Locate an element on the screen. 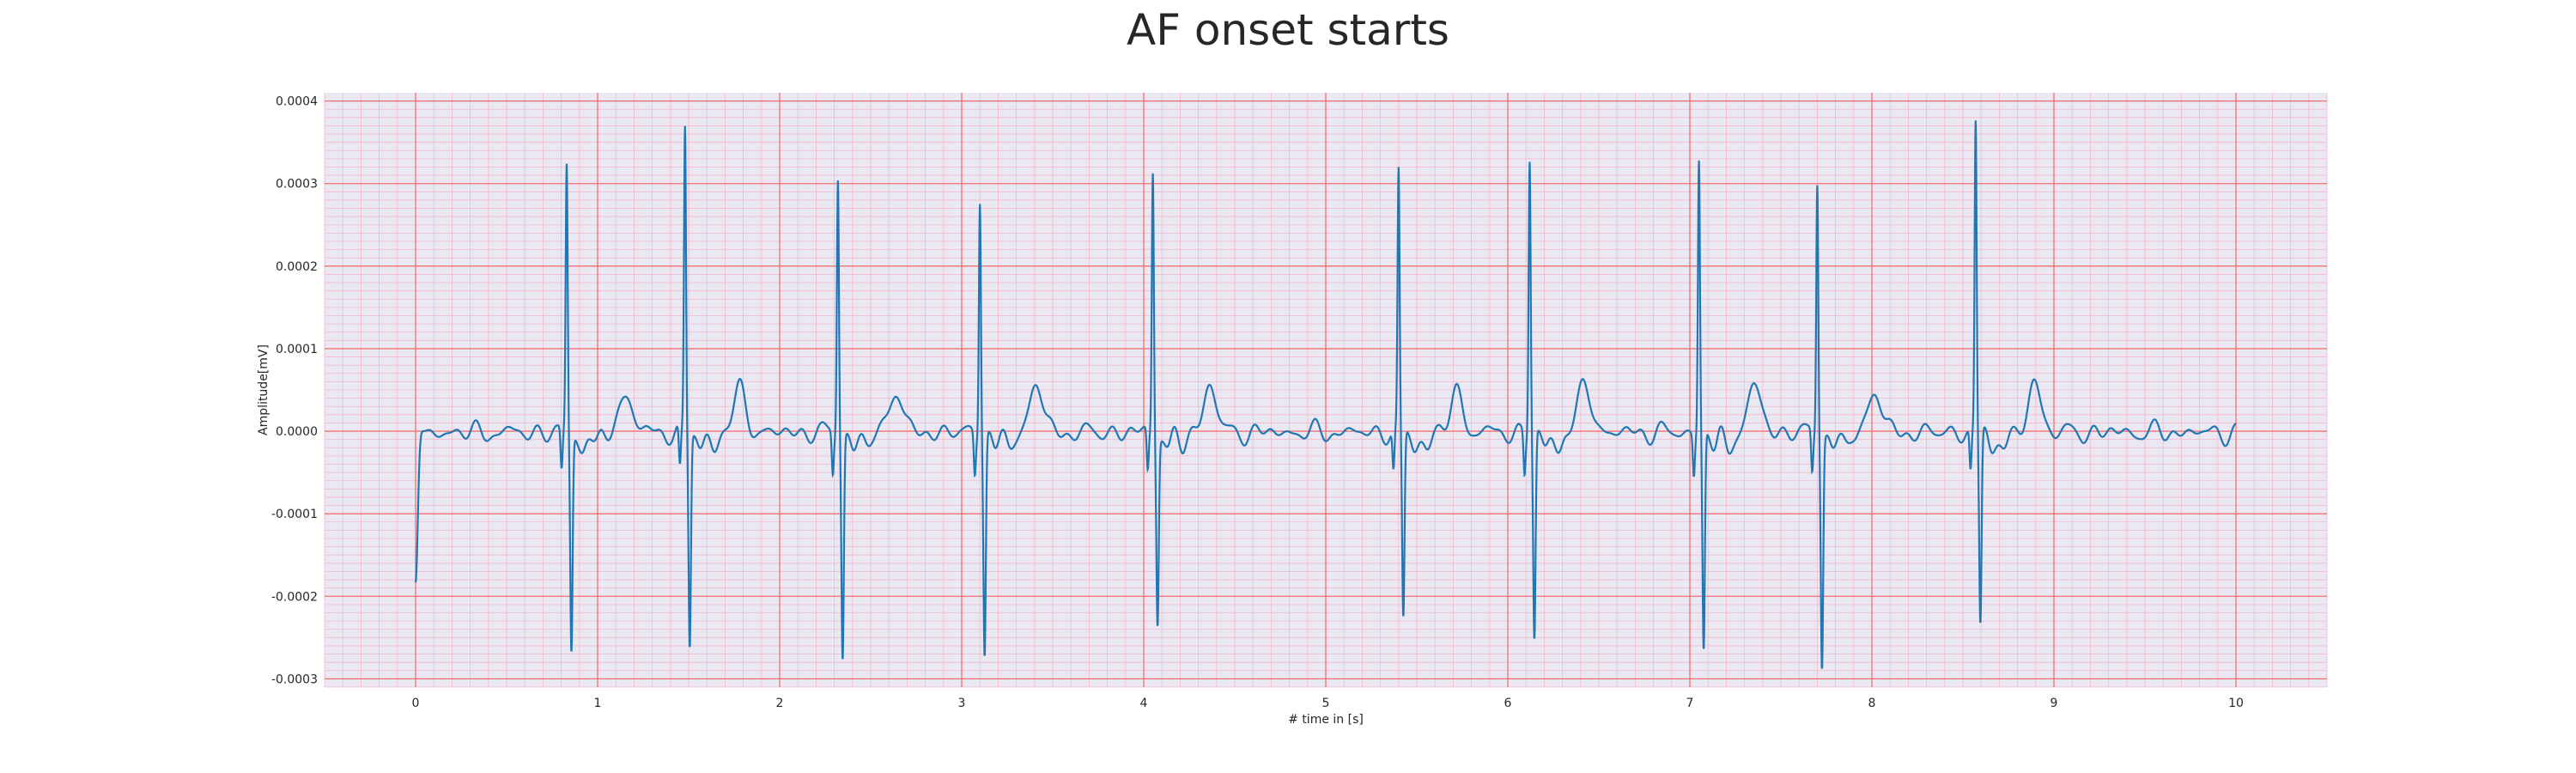 Image resolution: width=2576 pixels, height=773 pixels. y-tick-label: 0.0000 is located at coordinates (297, 432).